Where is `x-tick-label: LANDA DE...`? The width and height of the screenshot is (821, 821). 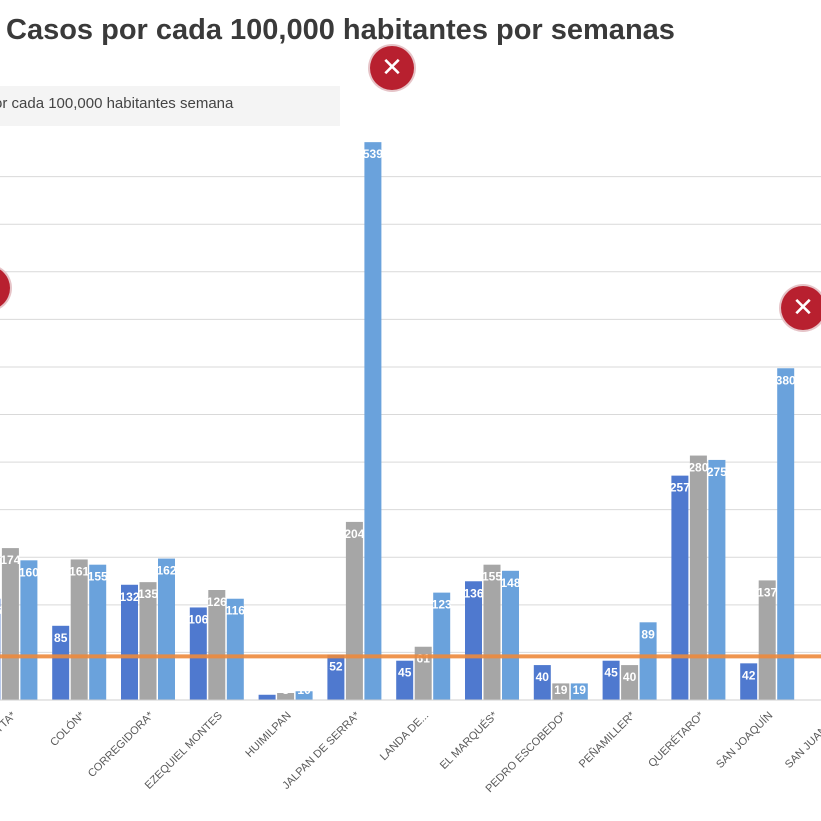
x-tick-label: LANDA DE... is located at coordinates (404, 736).